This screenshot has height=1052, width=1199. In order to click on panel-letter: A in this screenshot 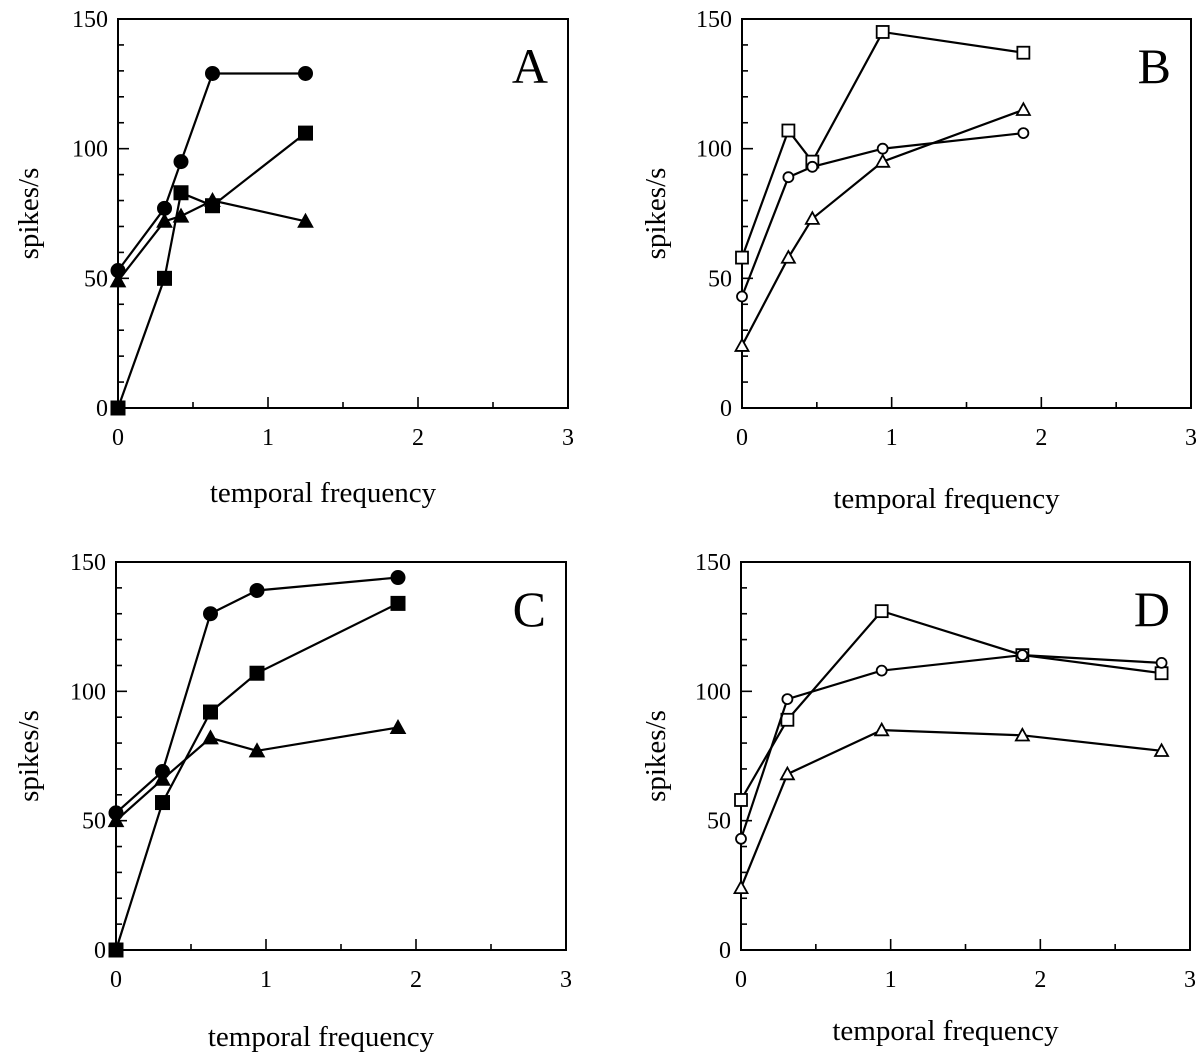, I will do `click(530, 66)`.